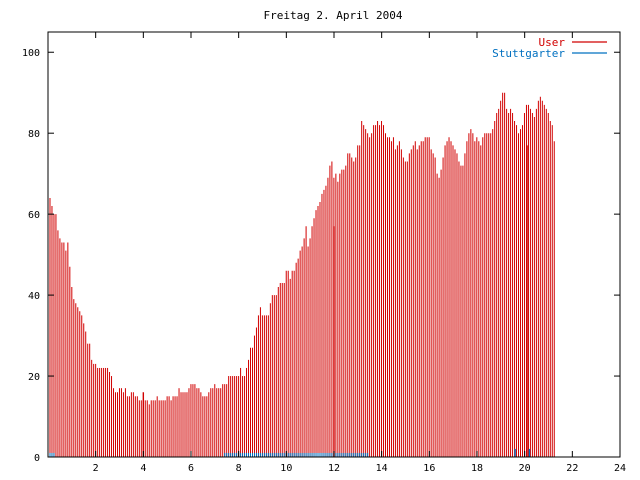 The width and height of the screenshot is (640, 480). What do you see at coordinates (31, 53) in the screenshot?
I see `y-tick-label: 100` at bounding box center [31, 53].